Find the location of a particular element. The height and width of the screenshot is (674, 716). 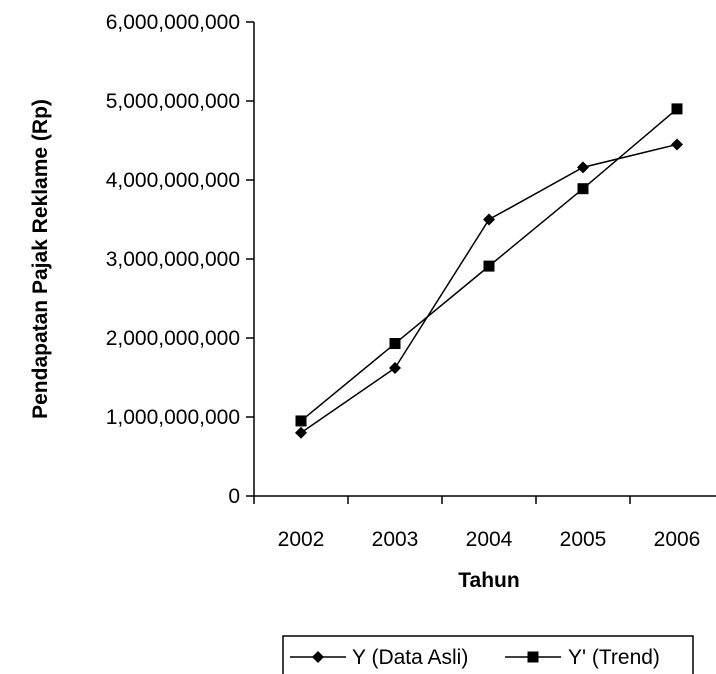

y-tick-label: 2,000,000,000 is located at coordinates (173, 338).